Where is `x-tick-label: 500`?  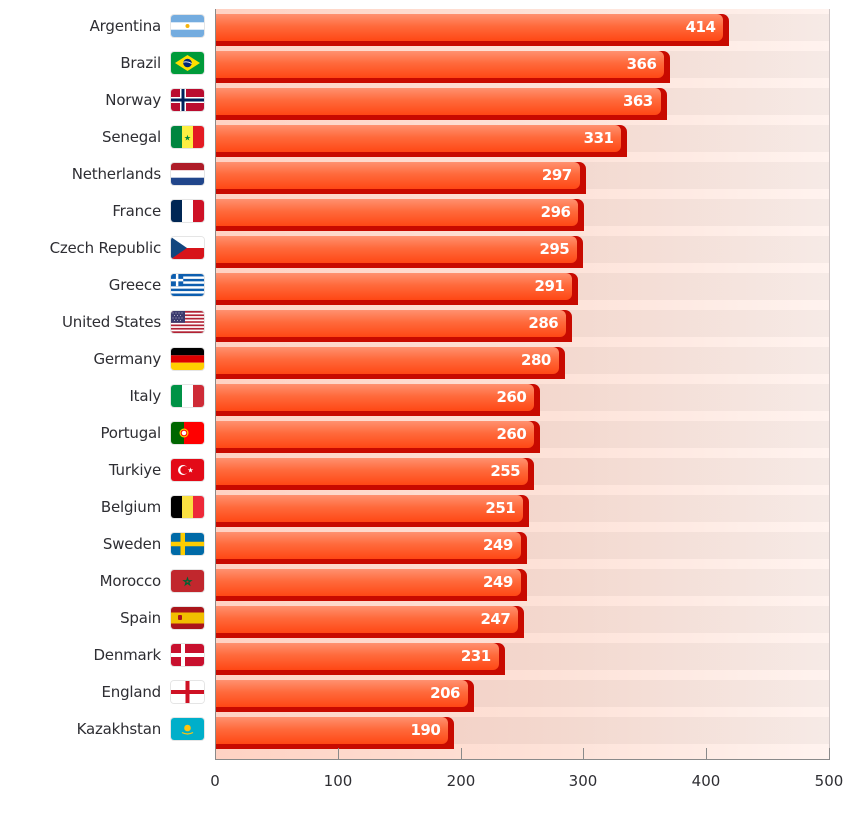
x-tick-label: 500 is located at coordinates (829, 781).